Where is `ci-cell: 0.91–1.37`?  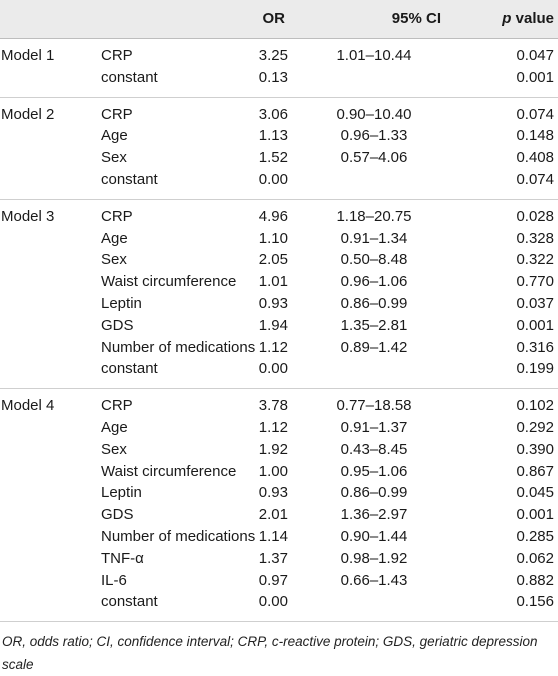 ci-cell: 0.91–1.37 is located at coordinates (374, 427).